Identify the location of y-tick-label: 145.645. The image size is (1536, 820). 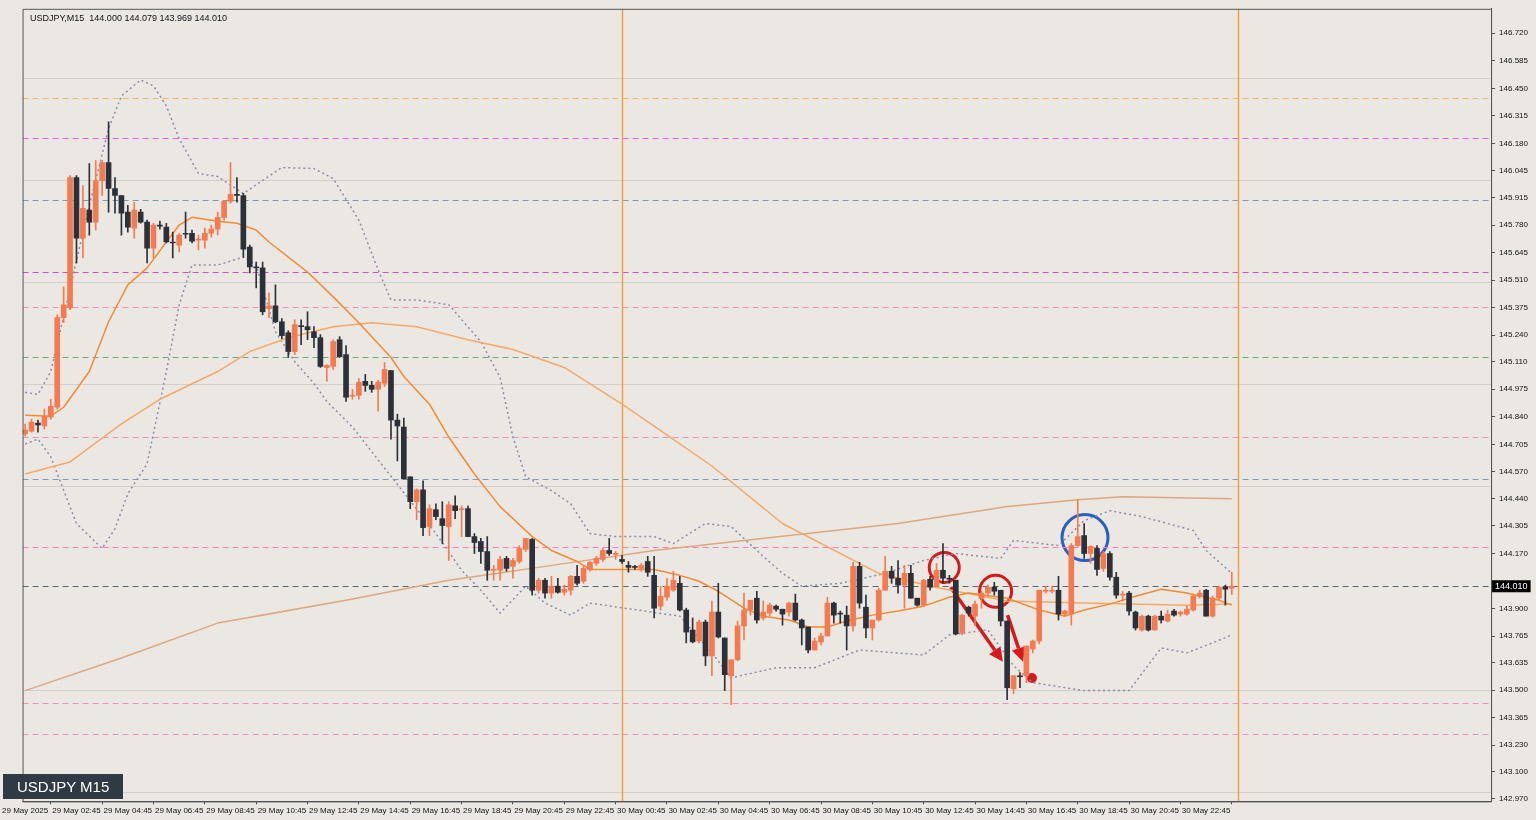
(1514, 252).